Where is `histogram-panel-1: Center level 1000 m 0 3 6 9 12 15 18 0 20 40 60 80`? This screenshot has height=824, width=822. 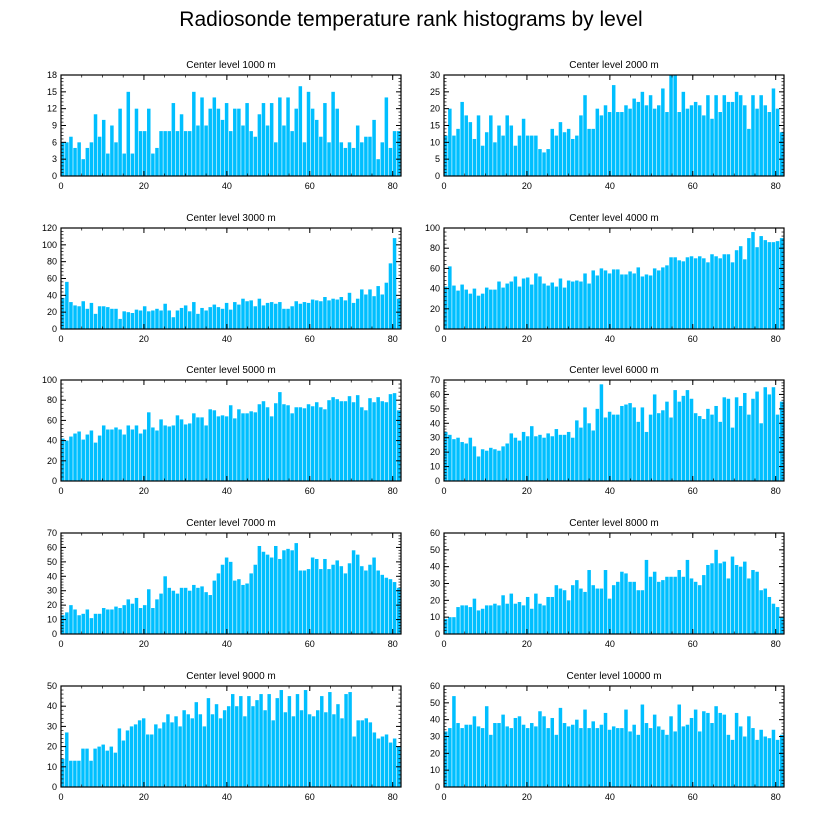 histogram-panel-1: Center level 1000 m 0 3 6 9 12 15 18 0 20 40 60 80 is located at coordinates (224, 125).